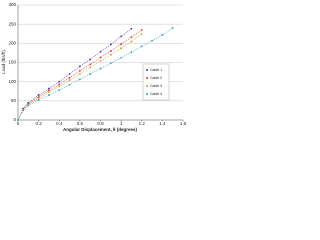 This screenshot has width=320, height=240. Describe the element at coordinates (156, 86) in the screenshot. I see `legend-label: Cable 3` at that location.